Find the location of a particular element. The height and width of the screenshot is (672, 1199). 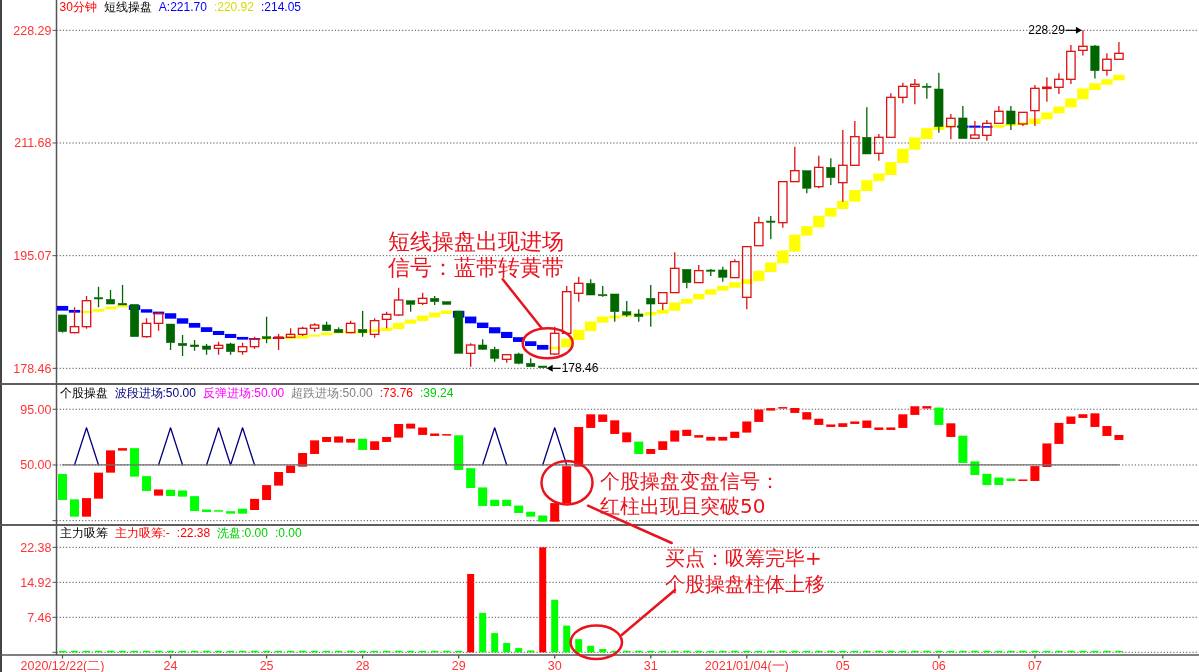

chart-title: 主力吸筹 is located at coordinates (83, 533).